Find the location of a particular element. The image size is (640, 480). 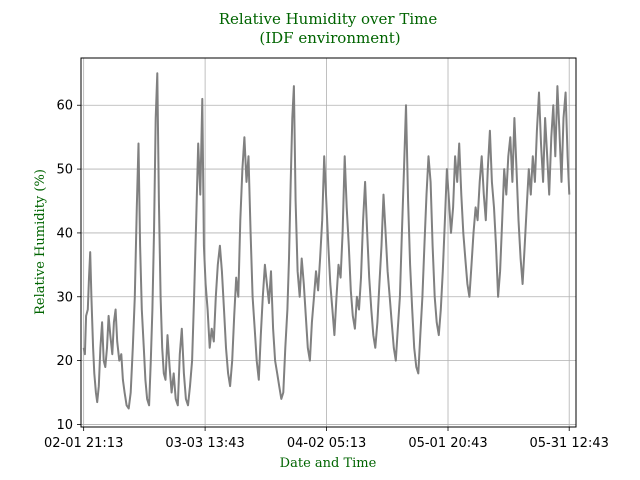

y-tick-label: 20 is located at coordinates (64, 361).